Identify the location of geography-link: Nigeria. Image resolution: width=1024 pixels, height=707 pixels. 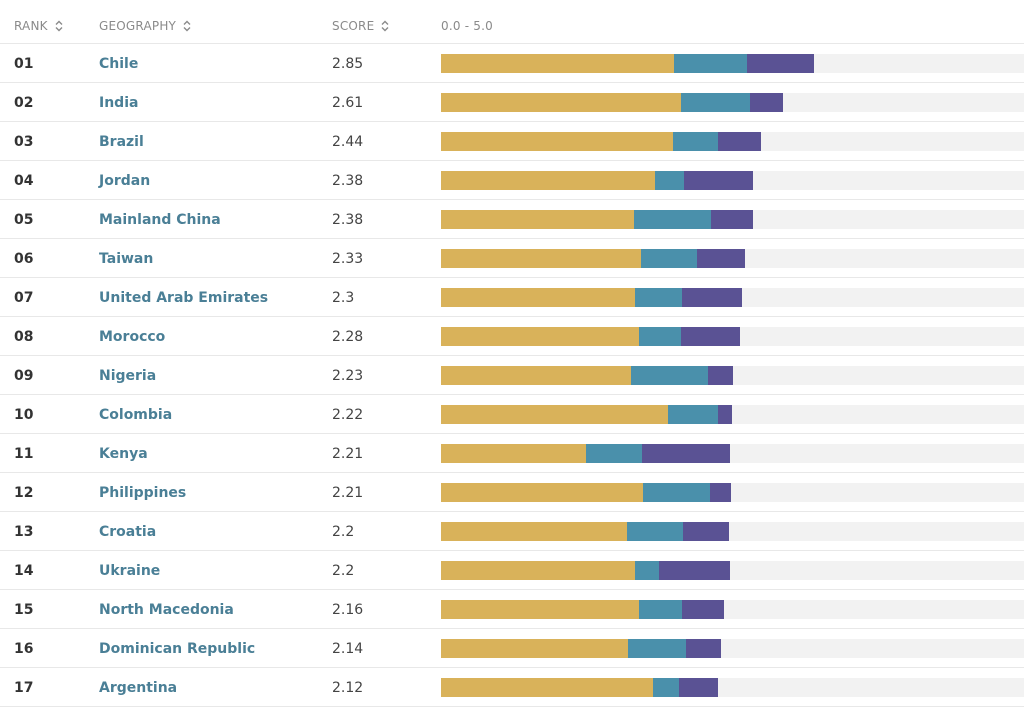
(128, 376).